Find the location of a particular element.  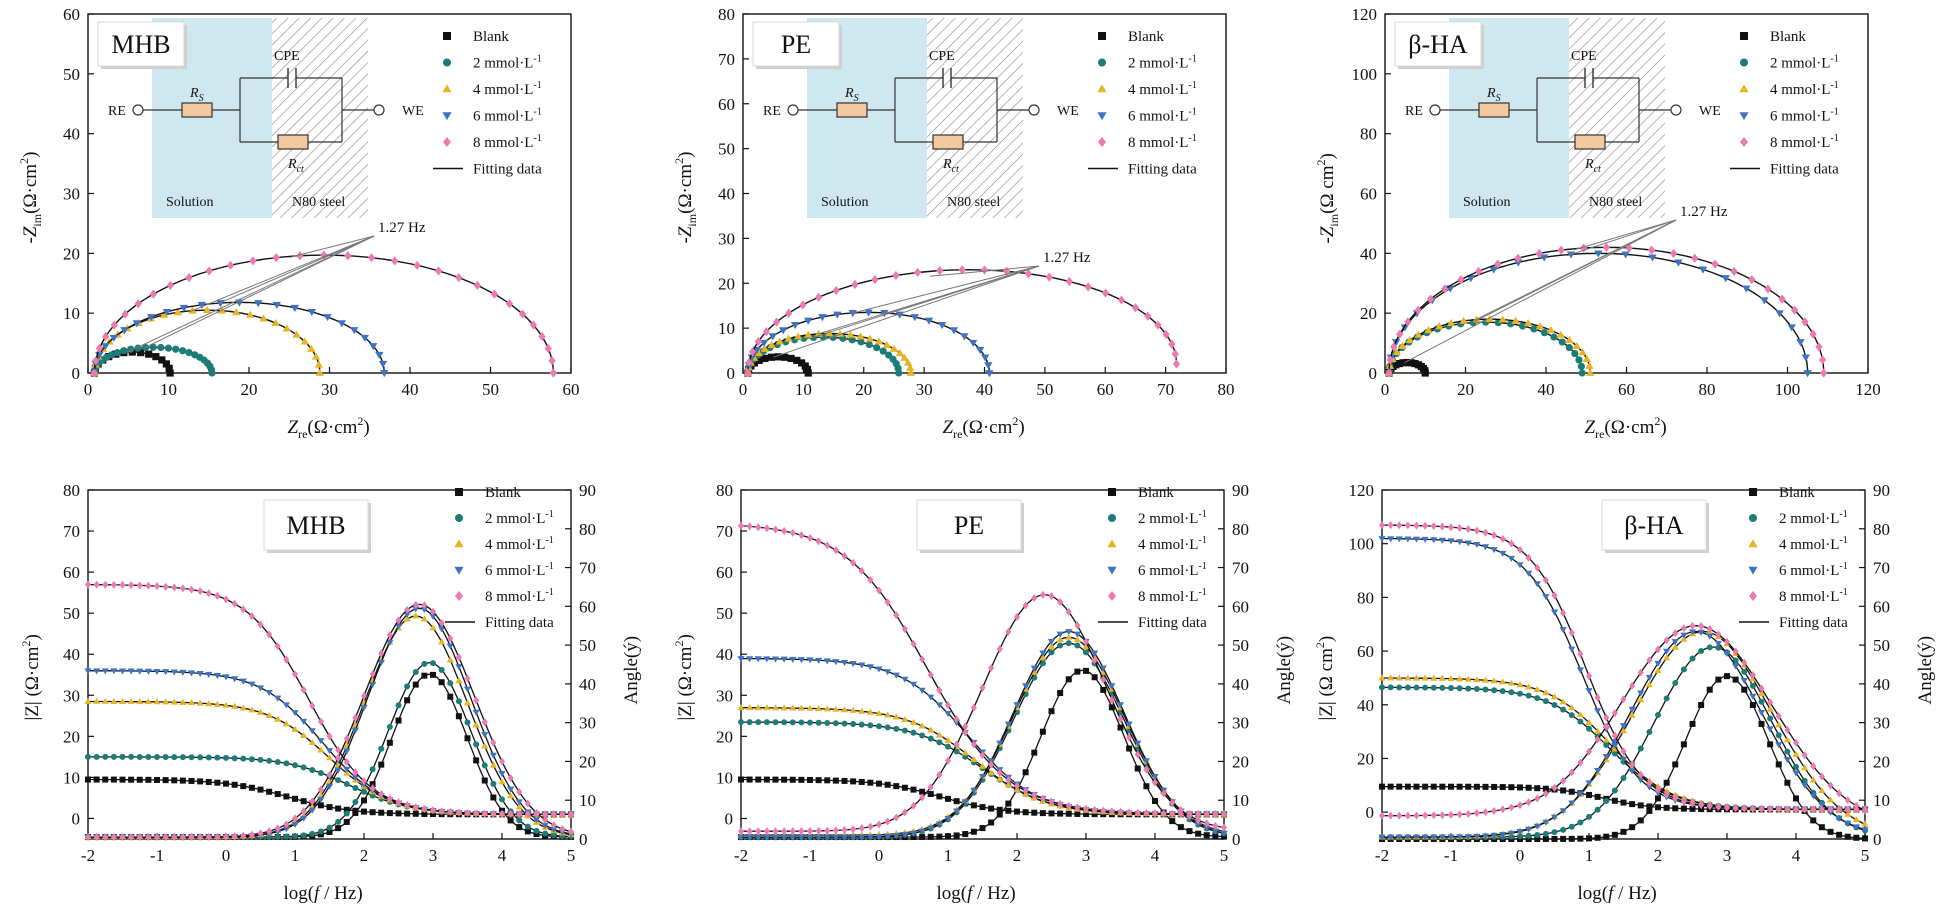

legend-label: 2 mmol·L-1 is located at coordinates (1172, 518).